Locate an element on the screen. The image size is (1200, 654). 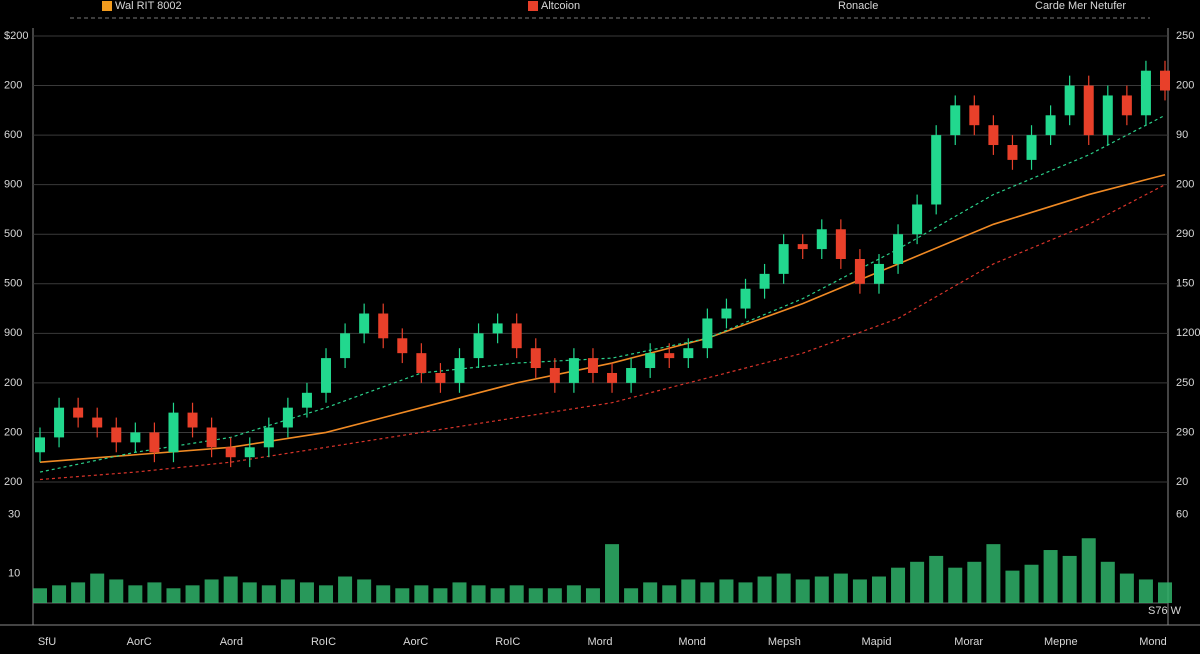
annotation: S76 W is located at coordinates (1165, 611).